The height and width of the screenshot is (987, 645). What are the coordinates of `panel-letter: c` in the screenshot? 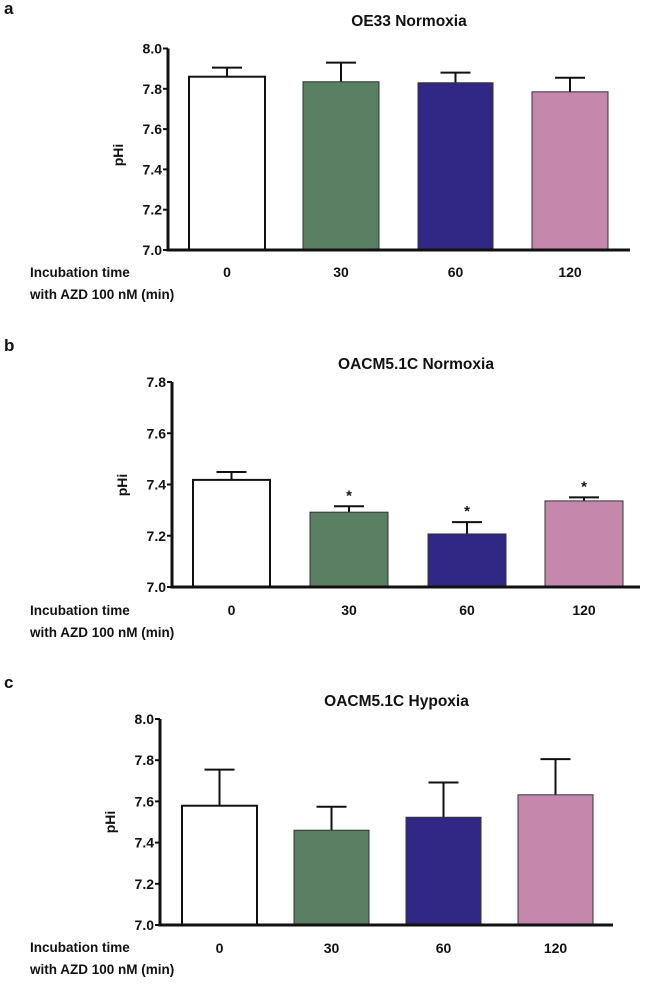 It's located at (8, 682).